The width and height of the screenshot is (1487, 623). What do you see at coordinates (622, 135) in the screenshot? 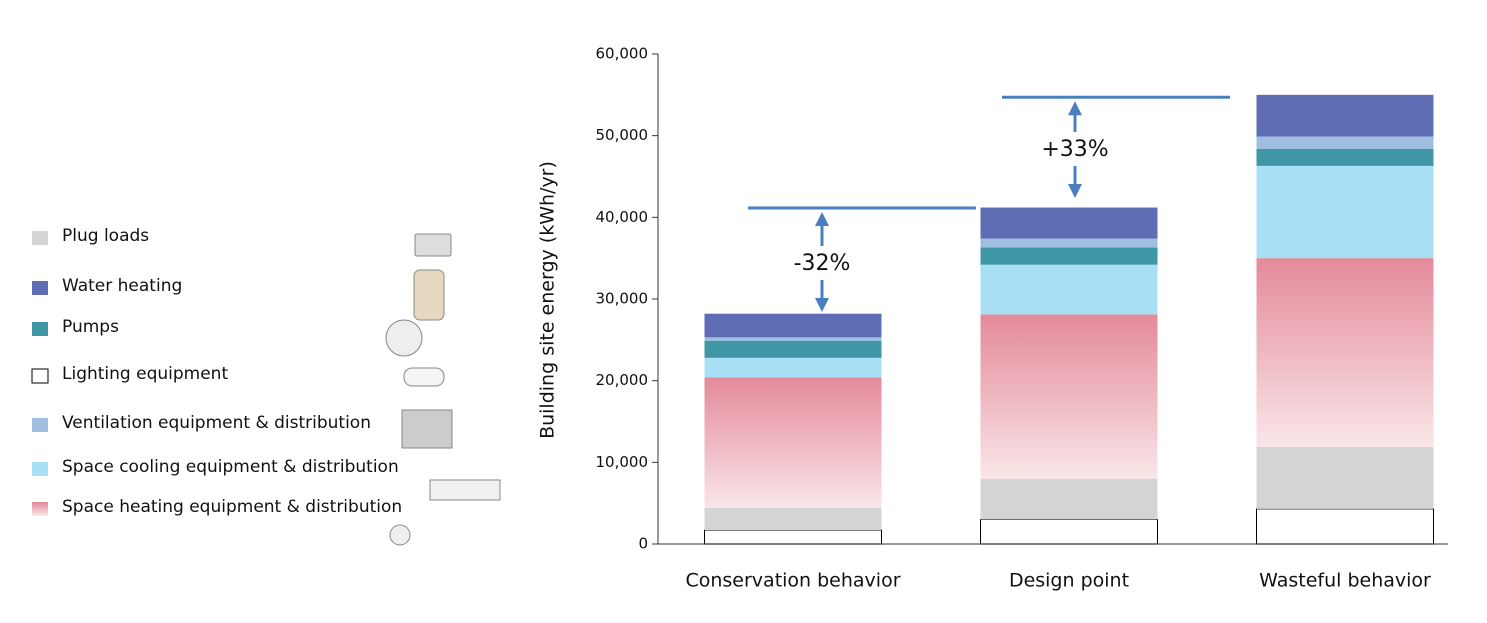
I see `y-tick-label: 50,000` at bounding box center [622, 135].